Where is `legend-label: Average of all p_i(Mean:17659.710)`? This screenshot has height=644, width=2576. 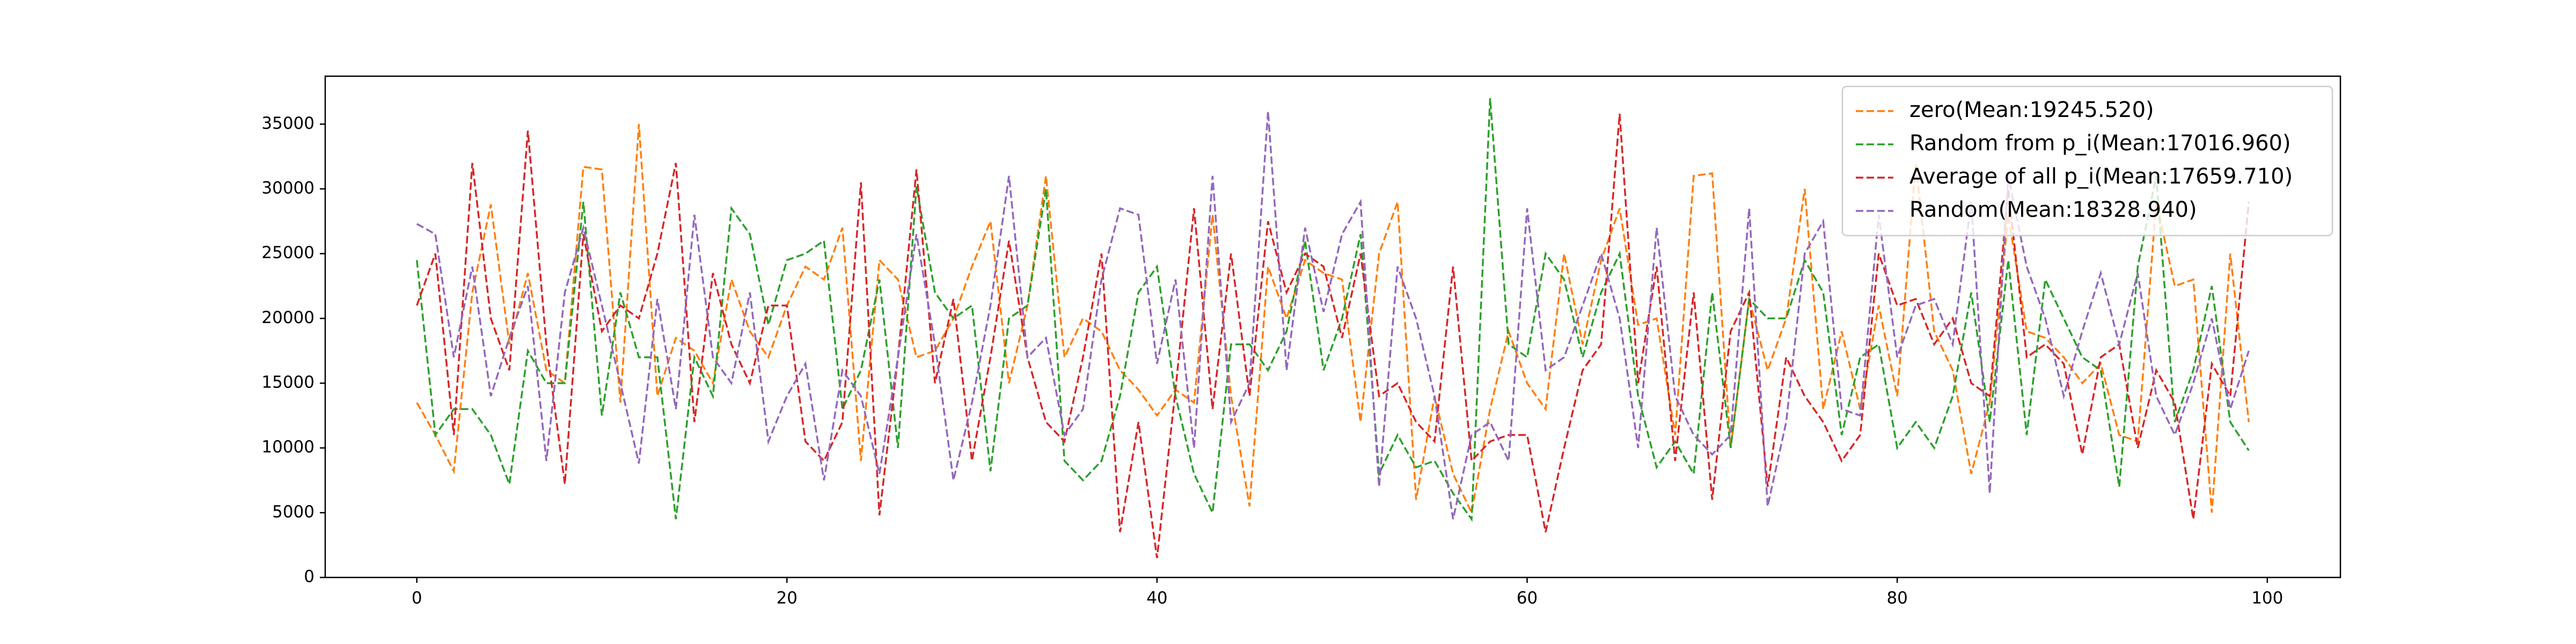 legend-label: Average of all p_i(Mean:17659.710) is located at coordinates (2101, 176).